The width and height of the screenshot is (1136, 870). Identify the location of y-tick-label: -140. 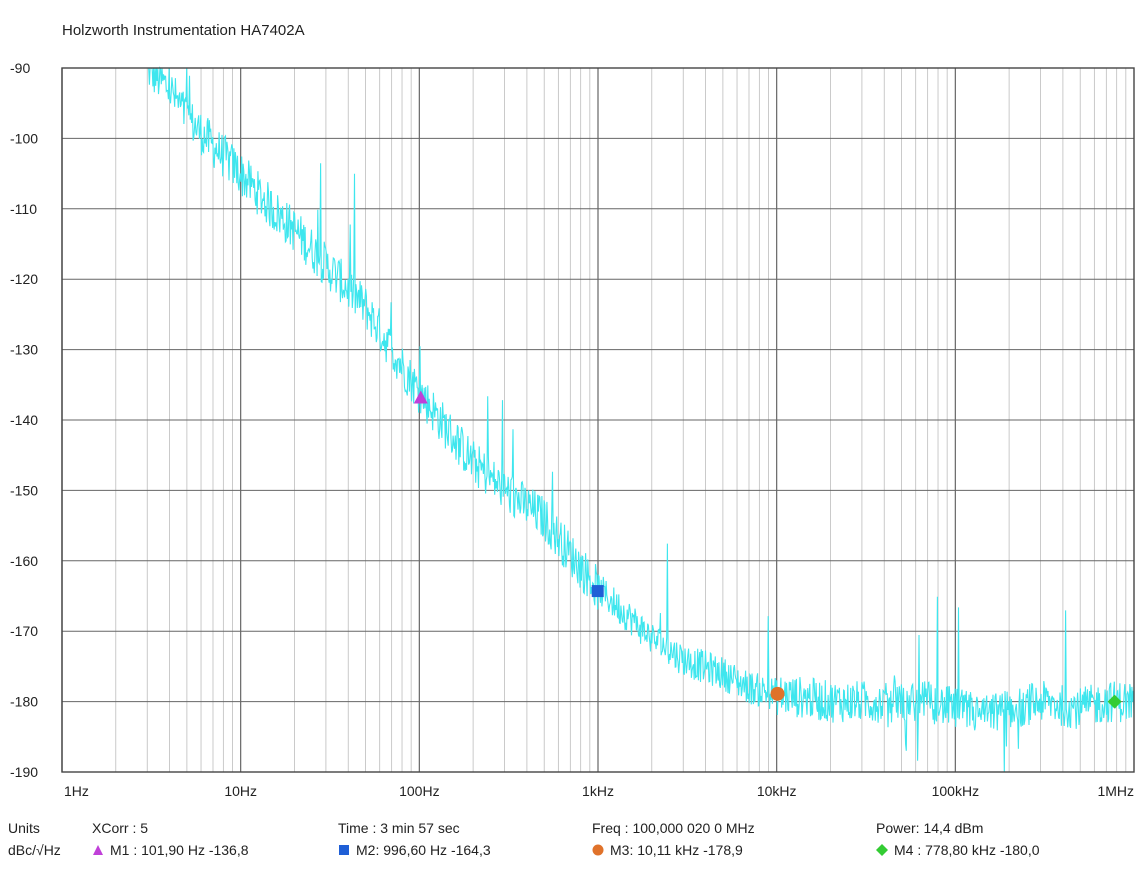
(24, 420).